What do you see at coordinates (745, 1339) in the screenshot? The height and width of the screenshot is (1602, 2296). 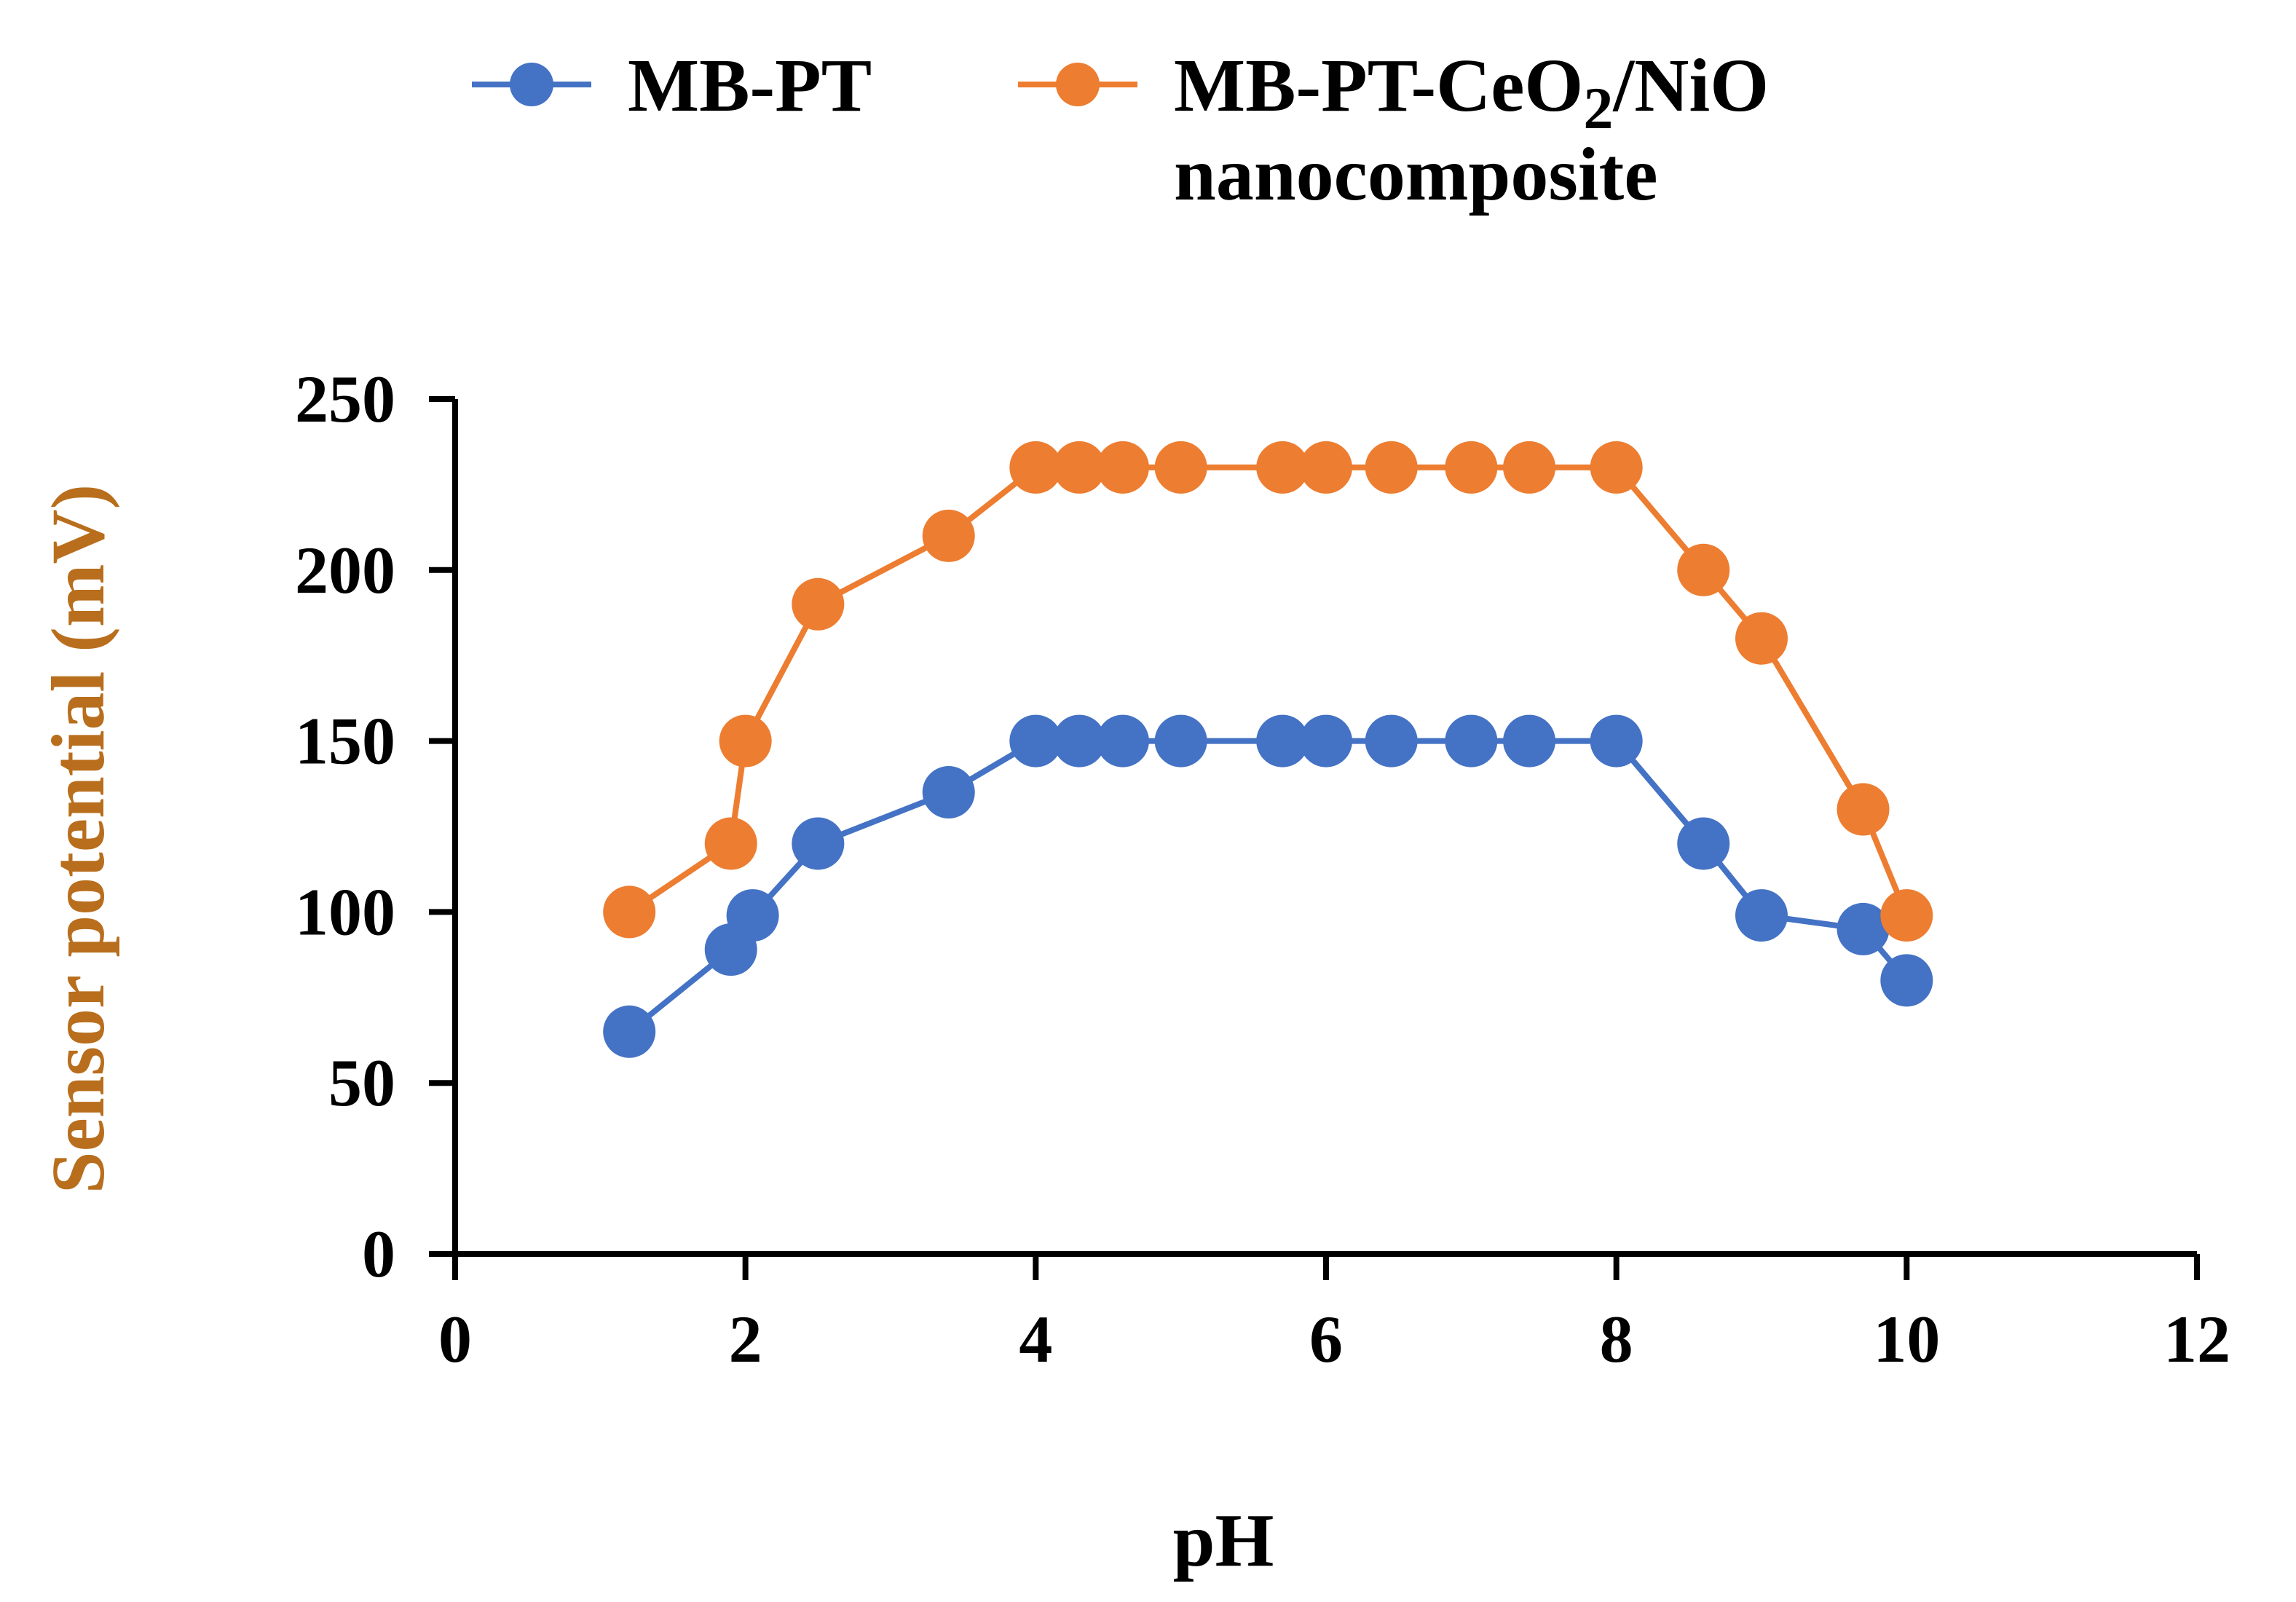 I see `x-tick-label-1: 2` at bounding box center [745, 1339].